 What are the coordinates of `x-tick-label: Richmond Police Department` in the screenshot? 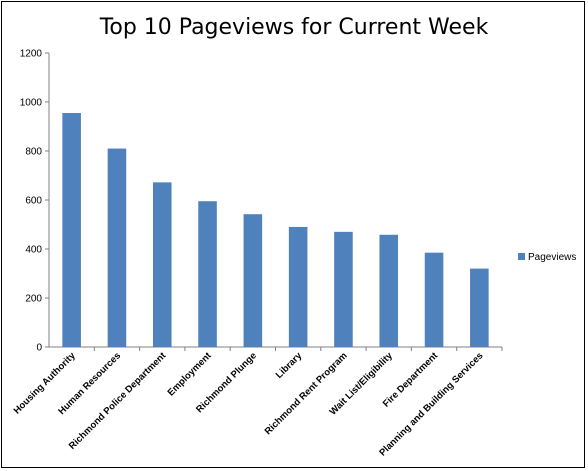 It's located at (118, 401).